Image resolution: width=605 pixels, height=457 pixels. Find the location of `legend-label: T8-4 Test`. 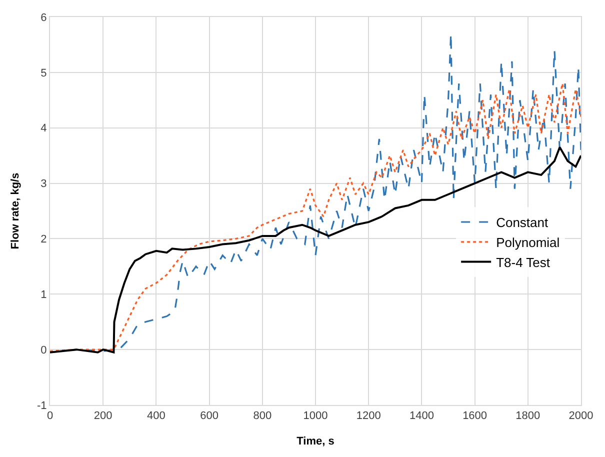

legend-label: T8-4 Test is located at coordinates (523, 262).